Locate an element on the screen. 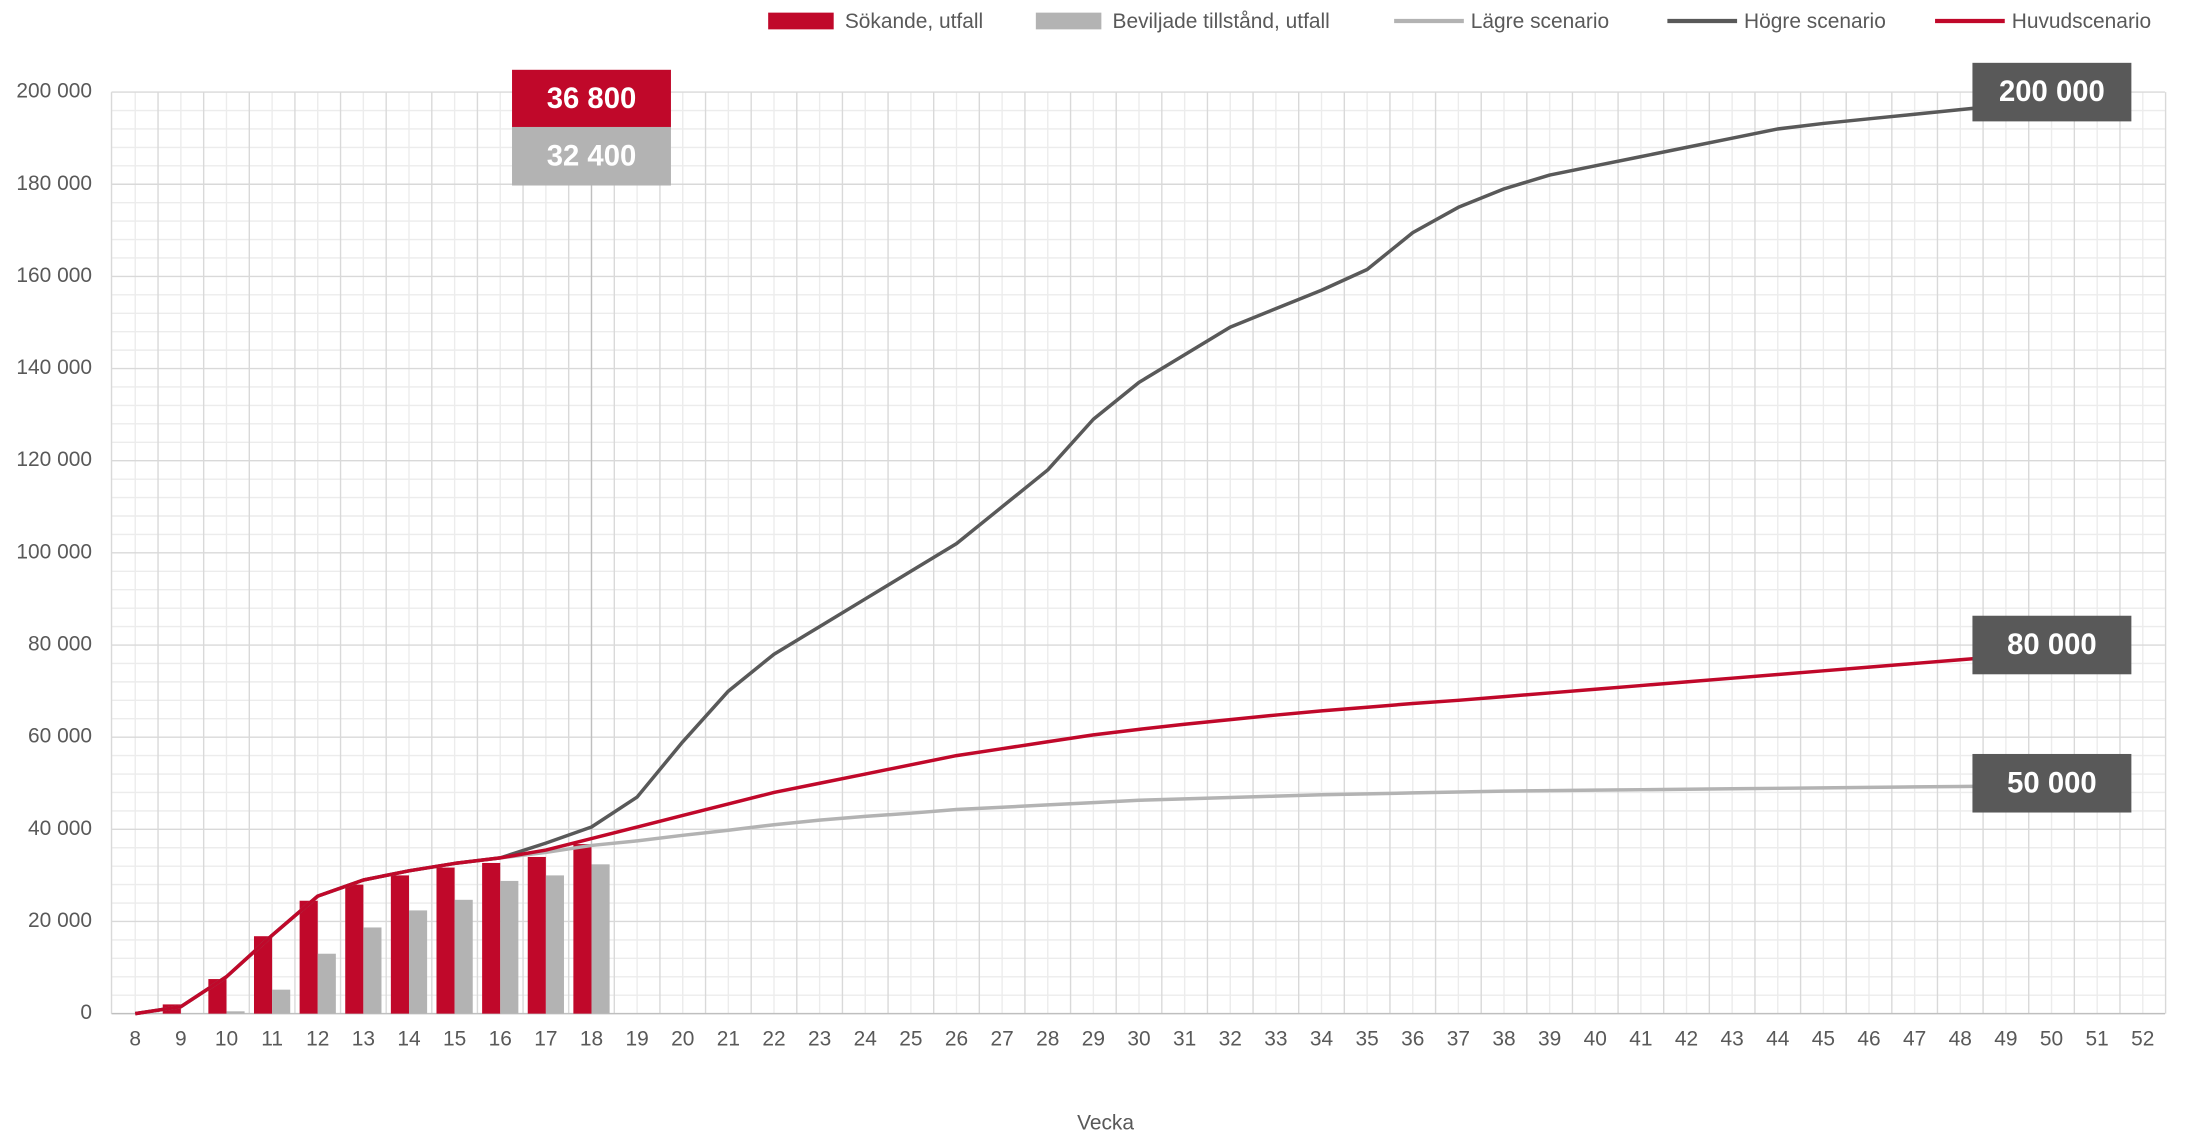 Image resolution: width=2186 pixels, height=1135 pixels. x-axis-label: Vecka is located at coordinates (1105, 1122).